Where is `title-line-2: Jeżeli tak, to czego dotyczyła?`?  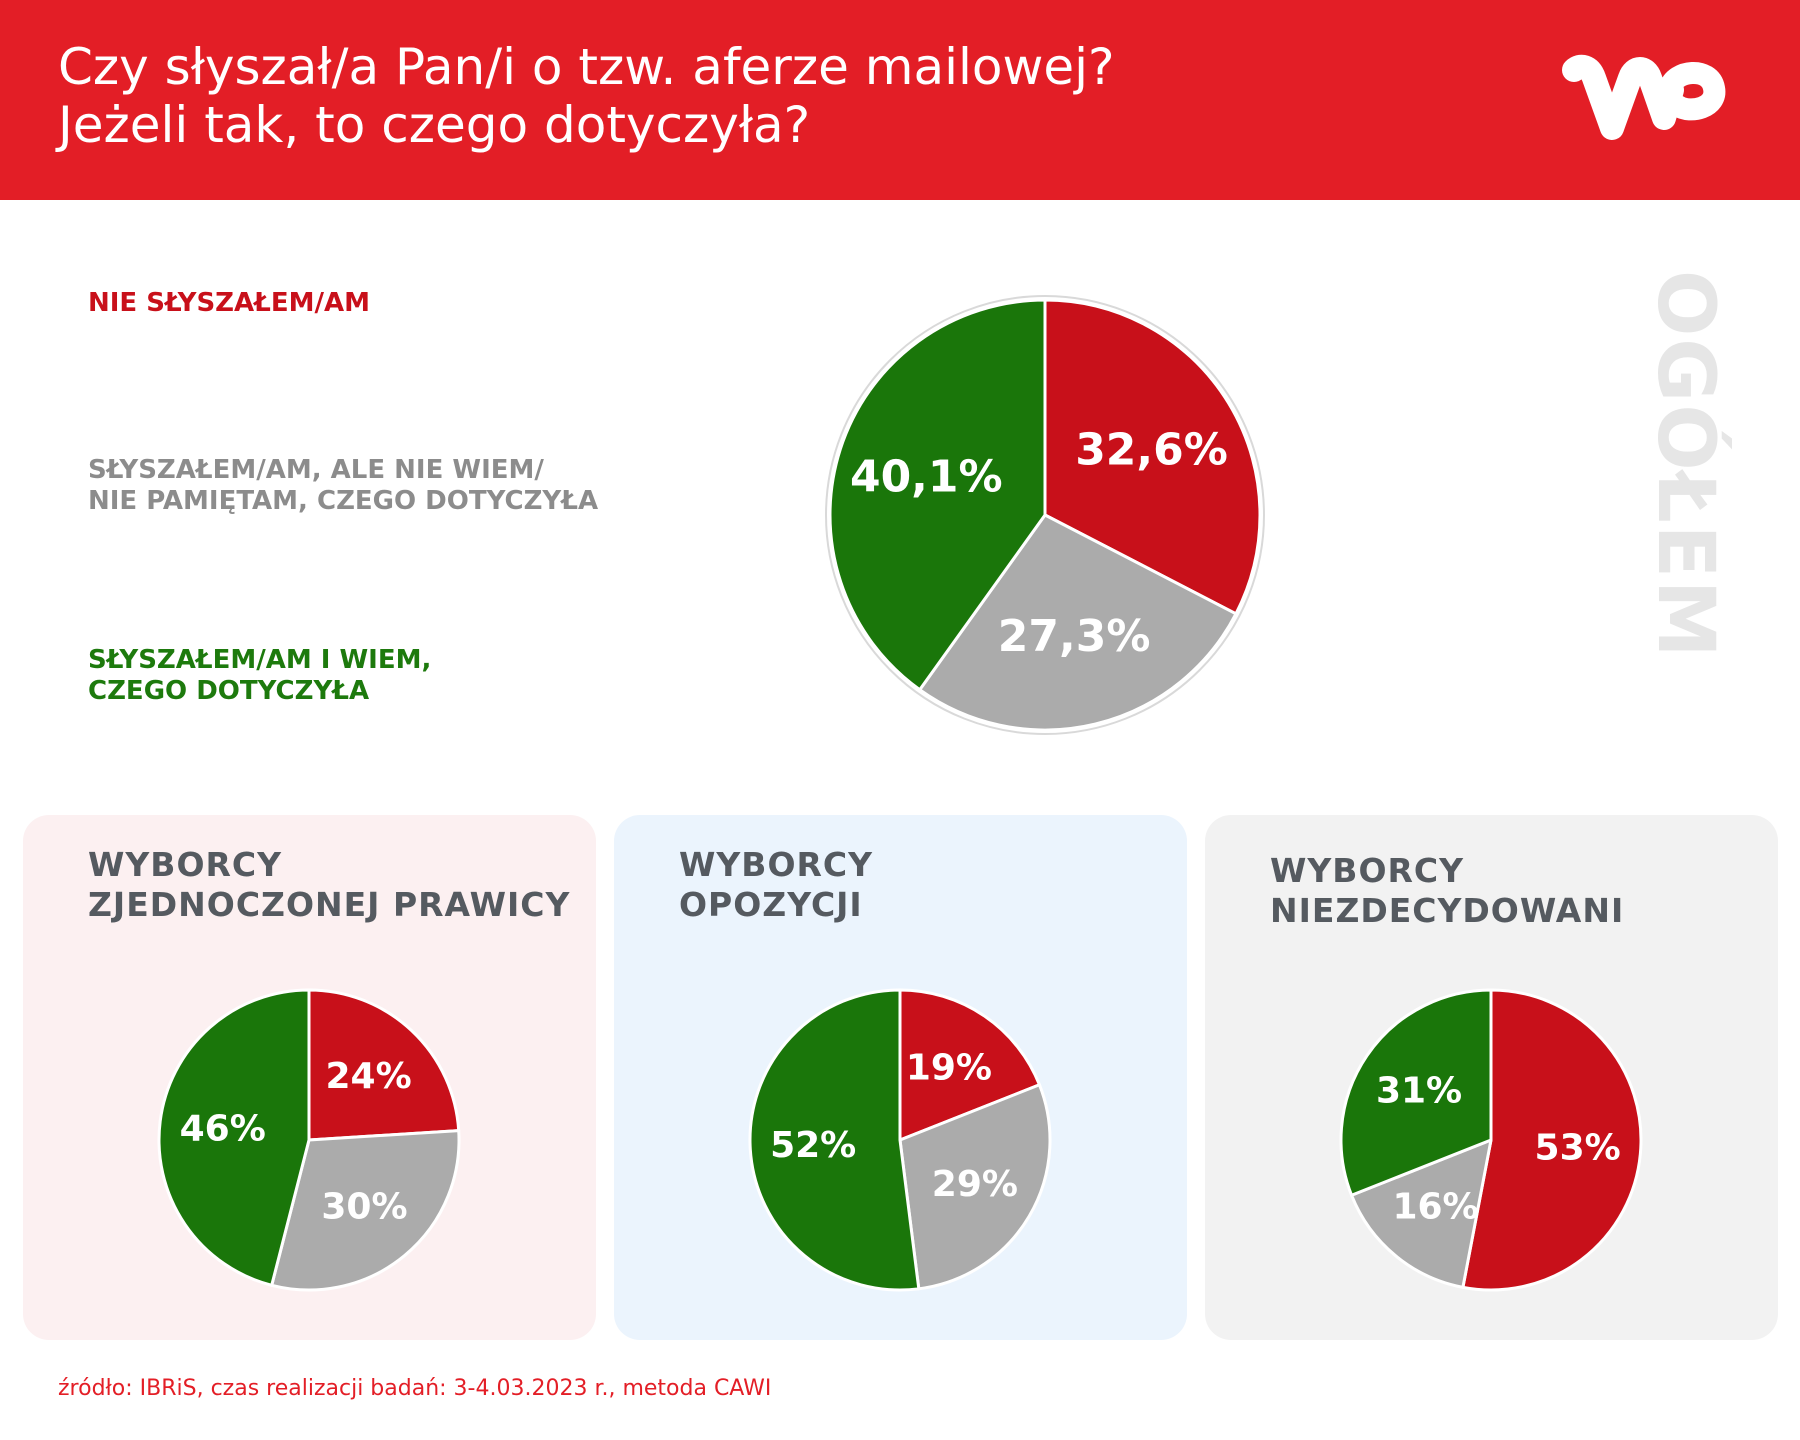 title-line-2: Jeżeli tak, to czego dotyczyła? is located at coordinates (434, 125).